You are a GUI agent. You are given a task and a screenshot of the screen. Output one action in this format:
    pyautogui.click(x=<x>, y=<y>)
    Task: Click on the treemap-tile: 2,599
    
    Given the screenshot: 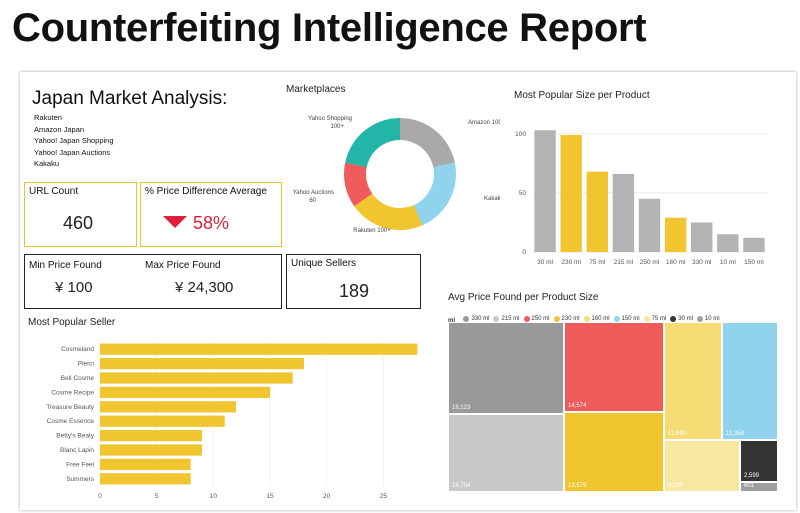 What is the action you would take?
    pyautogui.click(x=759, y=461)
    